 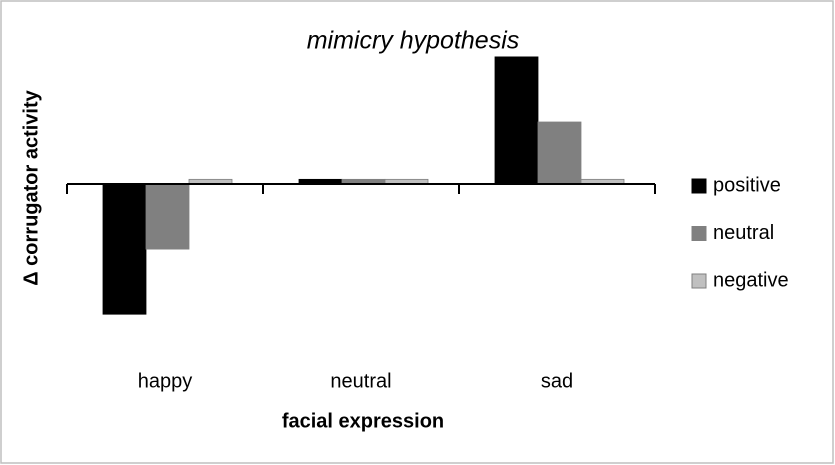 What do you see at coordinates (747, 185) in the screenshot?
I see `legend-label: positive` at bounding box center [747, 185].